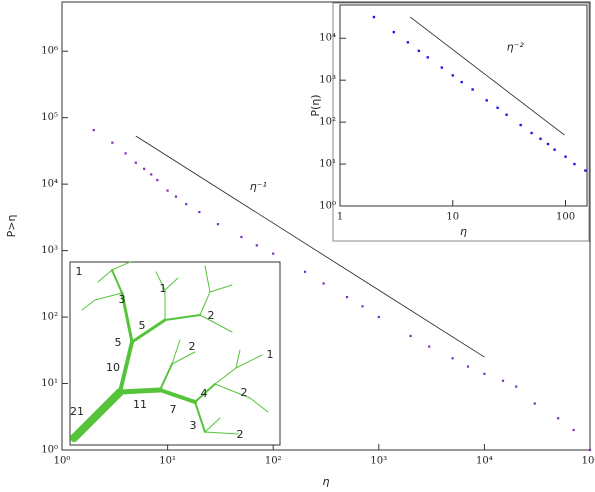  Describe the element at coordinates (77, 411) in the screenshot. I see `tree-label: 21` at that location.